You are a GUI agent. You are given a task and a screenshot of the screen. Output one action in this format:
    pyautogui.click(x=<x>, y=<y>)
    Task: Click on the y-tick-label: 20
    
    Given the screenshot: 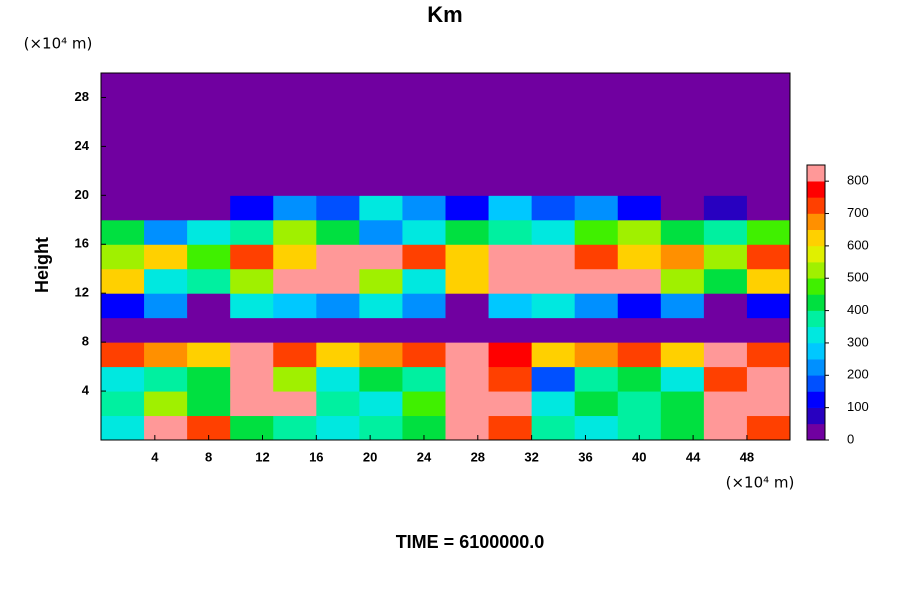 What is the action you would take?
    pyautogui.click(x=82, y=194)
    